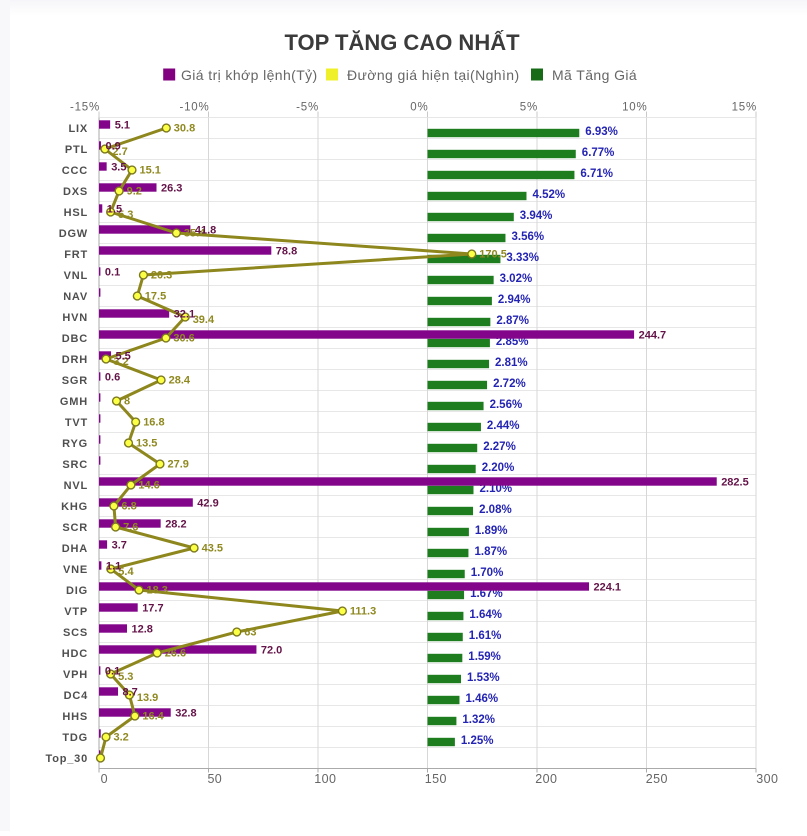 The height and width of the screenshot is (836, 807). Describe the element at coordinates (436, 779) in the screenshot. I see `svg-text: 150` at that location.